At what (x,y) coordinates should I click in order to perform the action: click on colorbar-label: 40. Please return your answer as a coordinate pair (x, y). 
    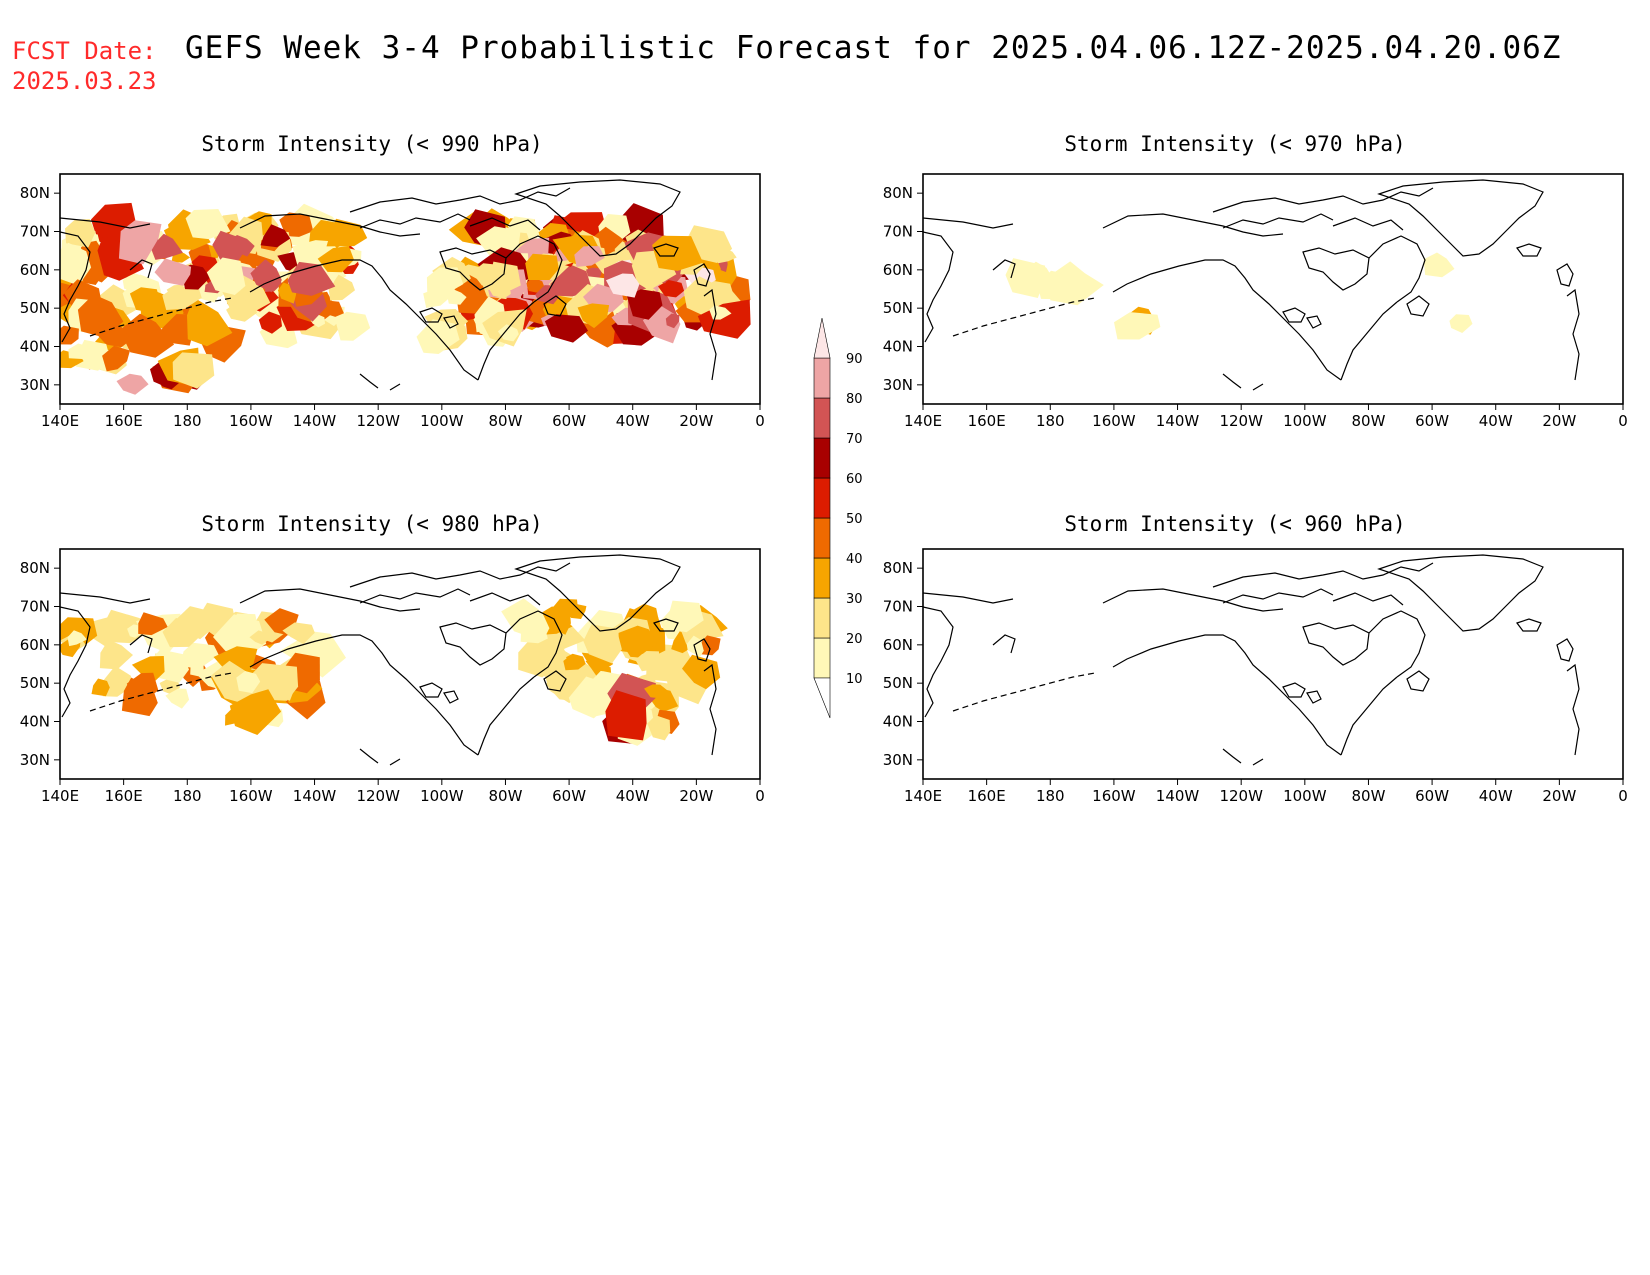
    Looking at the image, I should click on (854, 559).